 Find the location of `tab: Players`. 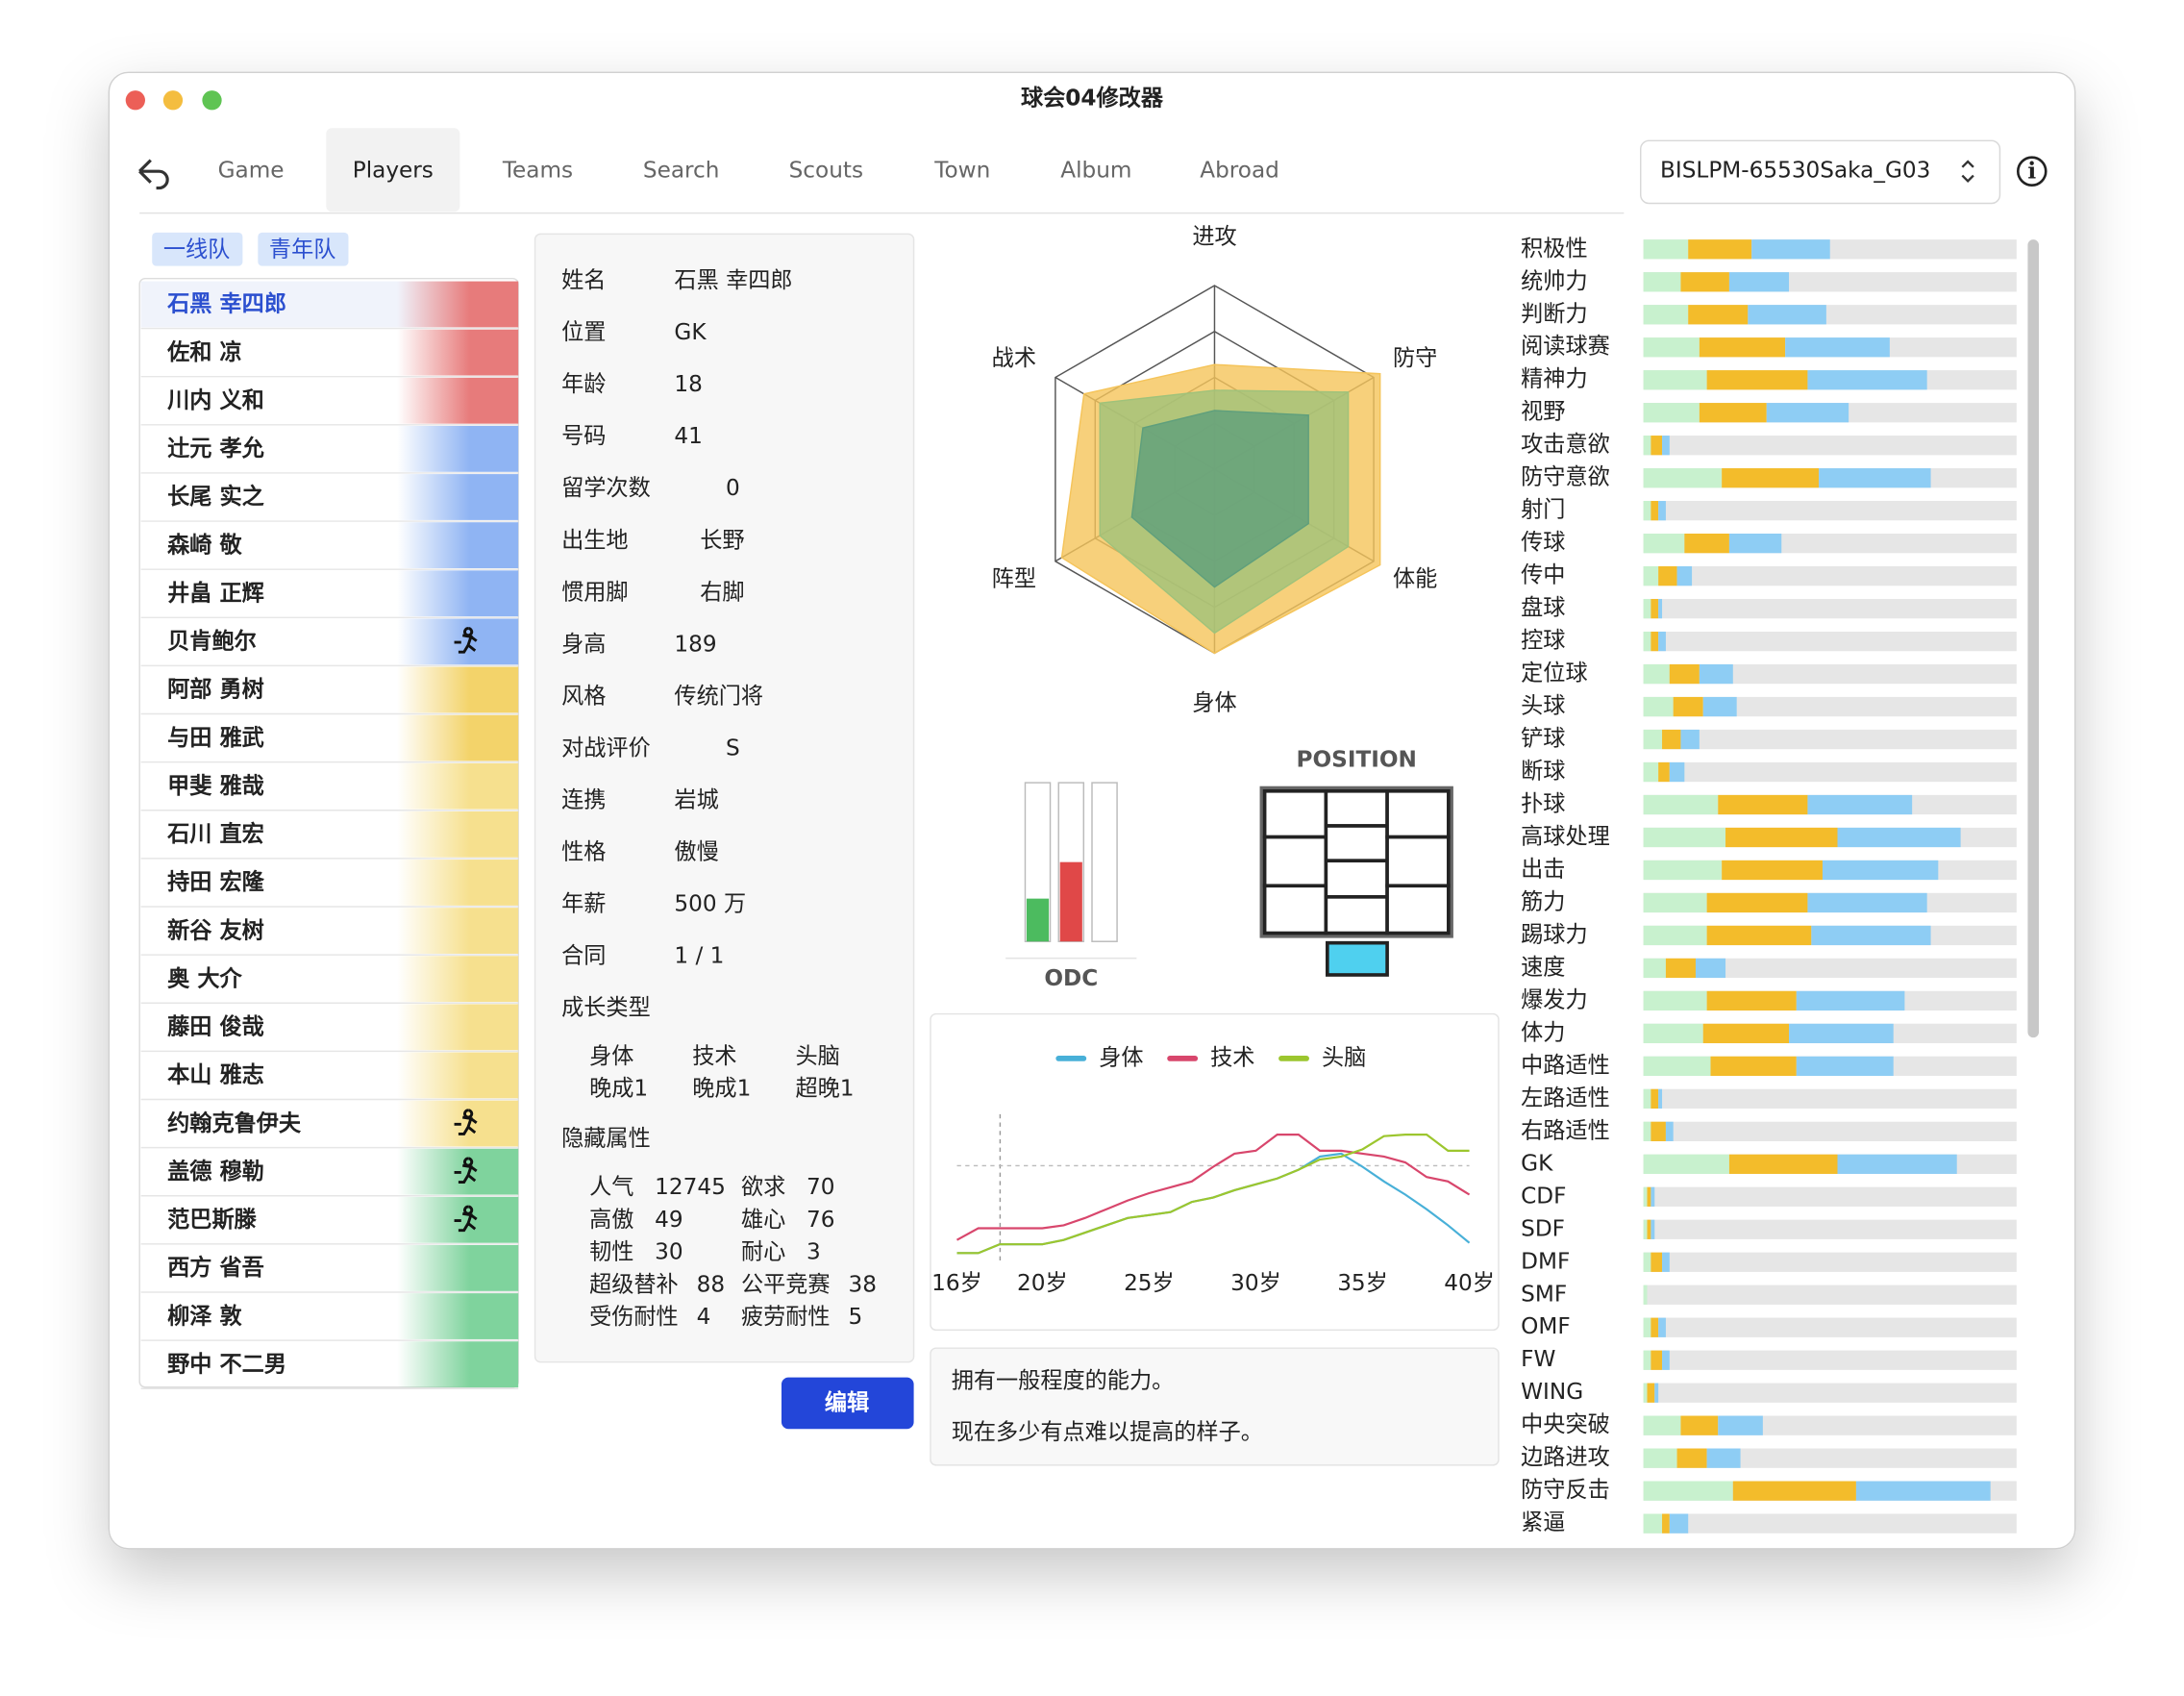

tab: Players is located at coordinates (394, 171).